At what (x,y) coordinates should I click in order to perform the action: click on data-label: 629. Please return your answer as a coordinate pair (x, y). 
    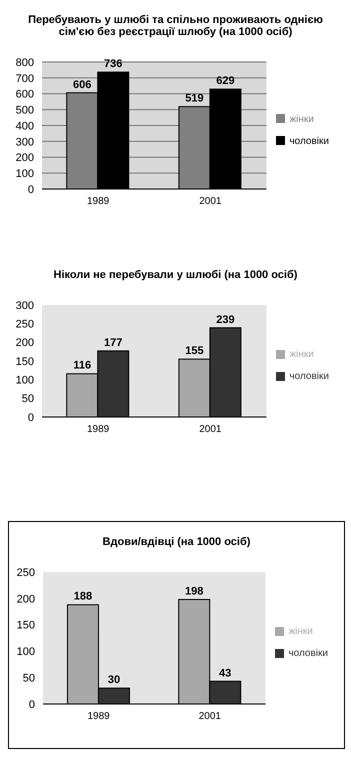
    Looking at the image, I should click on (225, 81).